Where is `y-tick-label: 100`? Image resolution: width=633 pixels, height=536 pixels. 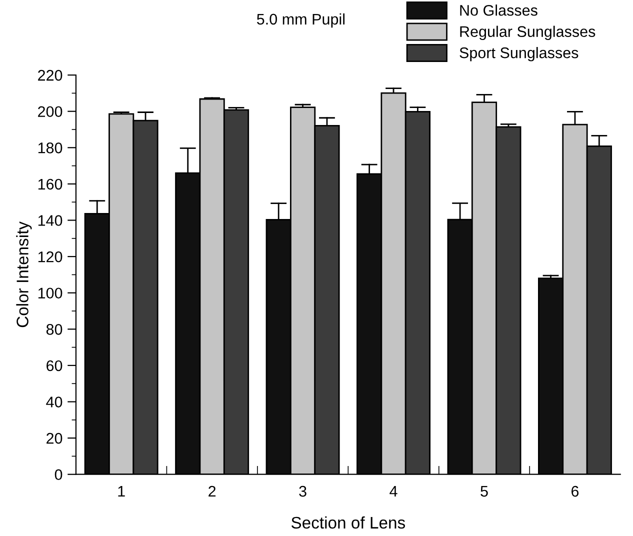
y-tick-label: 100 is located at coordinates (50, 293).